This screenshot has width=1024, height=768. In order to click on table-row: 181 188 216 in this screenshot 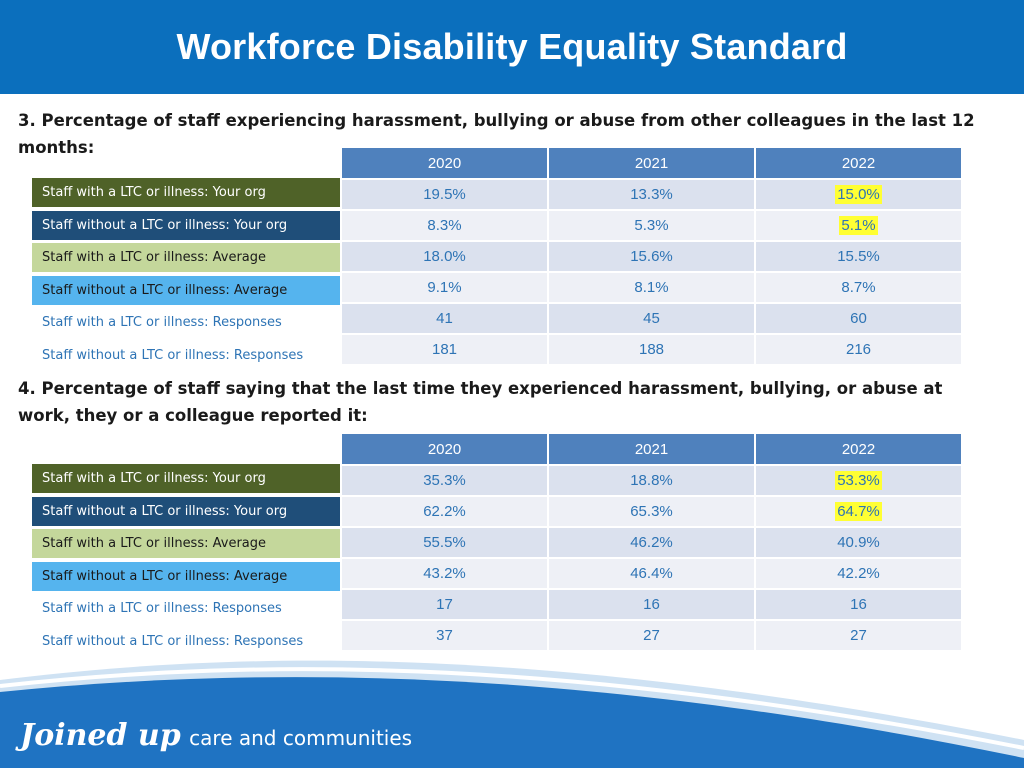, I will do `click(651, 349)`.